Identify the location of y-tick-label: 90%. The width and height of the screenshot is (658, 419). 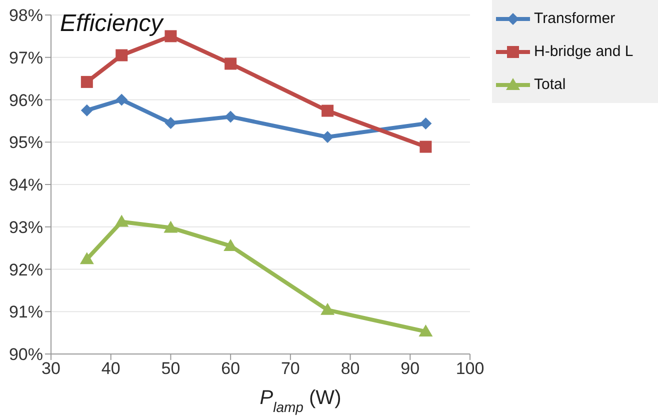
(25, 354).